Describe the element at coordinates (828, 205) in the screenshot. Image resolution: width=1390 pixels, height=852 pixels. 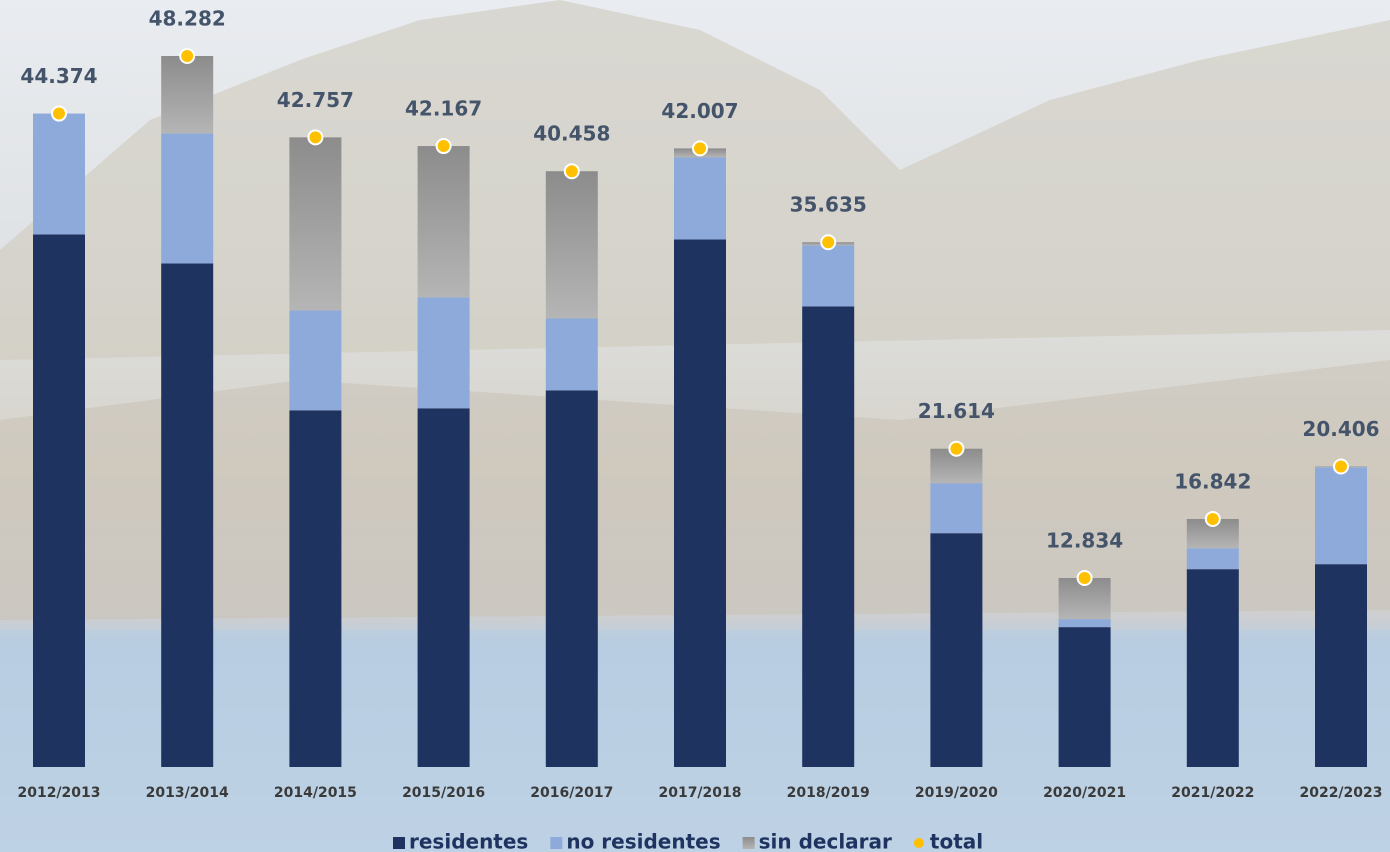
I see `data-label: 35.635` at that location.